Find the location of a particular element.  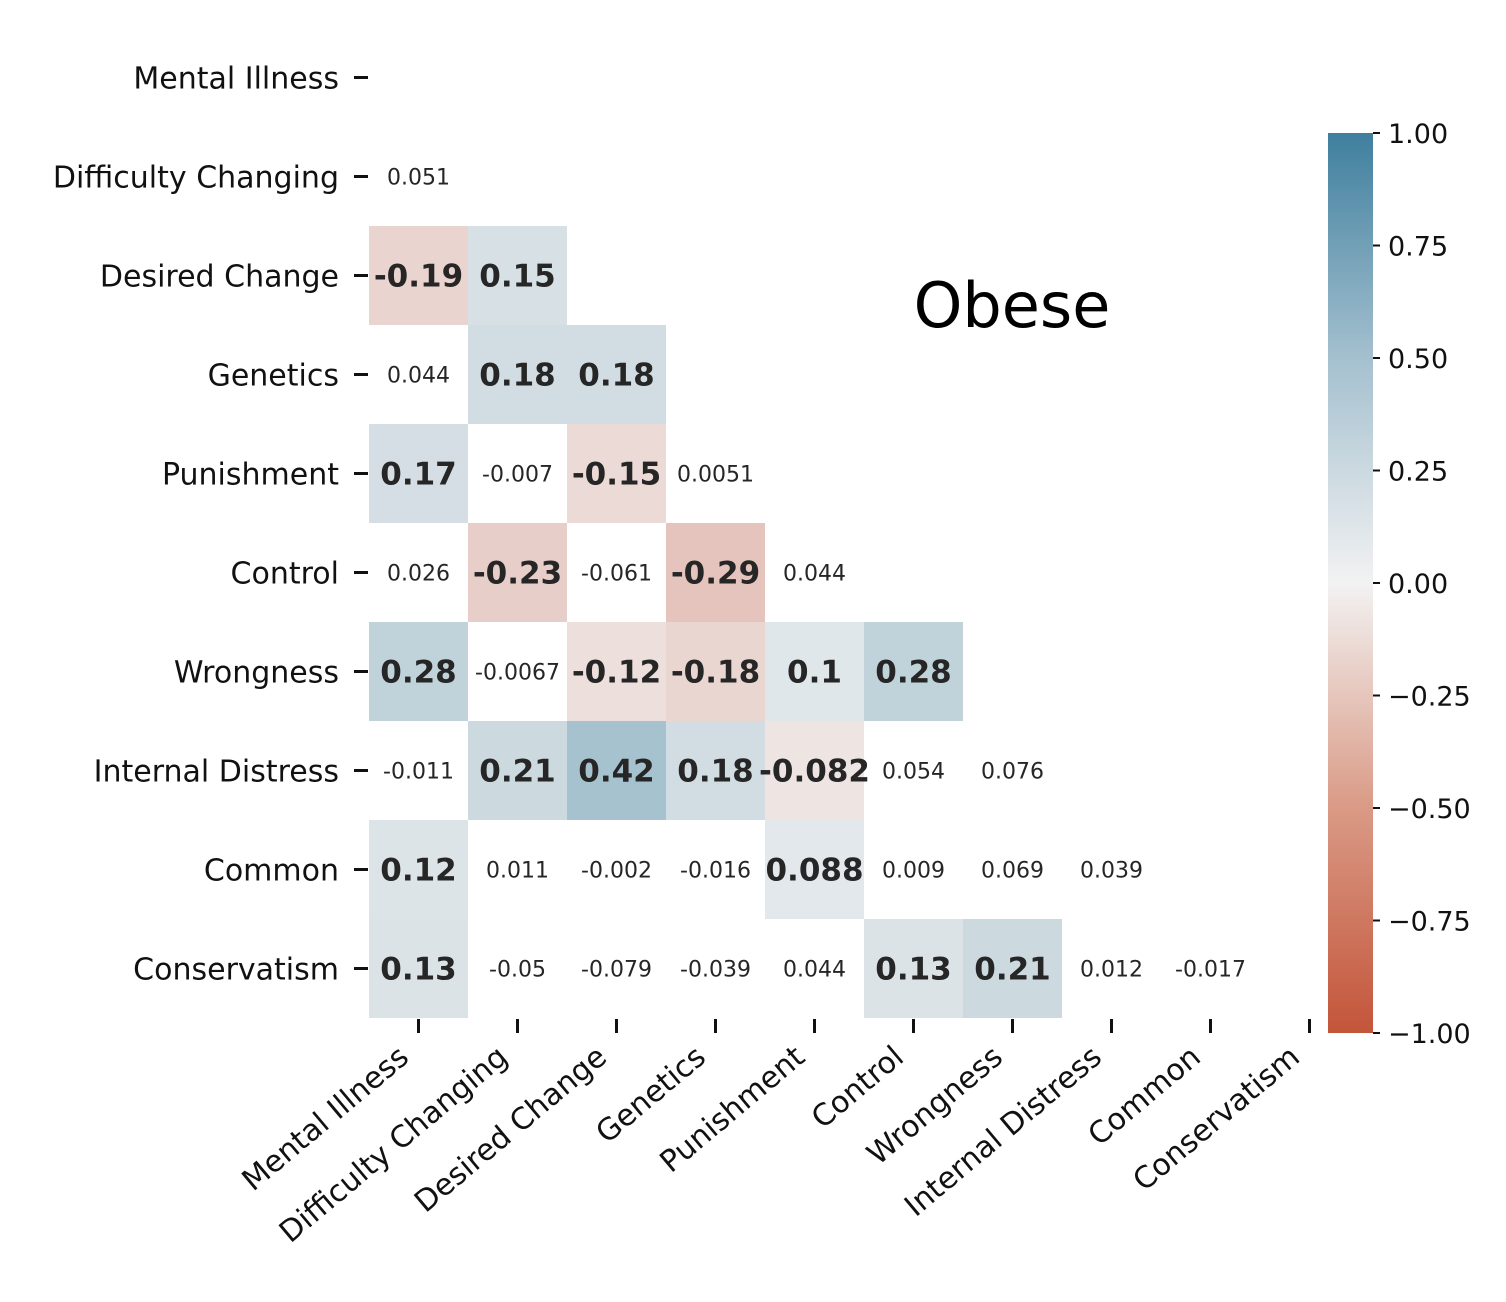

cell-annotation: -0.082 is located at coordinates (814, 772).